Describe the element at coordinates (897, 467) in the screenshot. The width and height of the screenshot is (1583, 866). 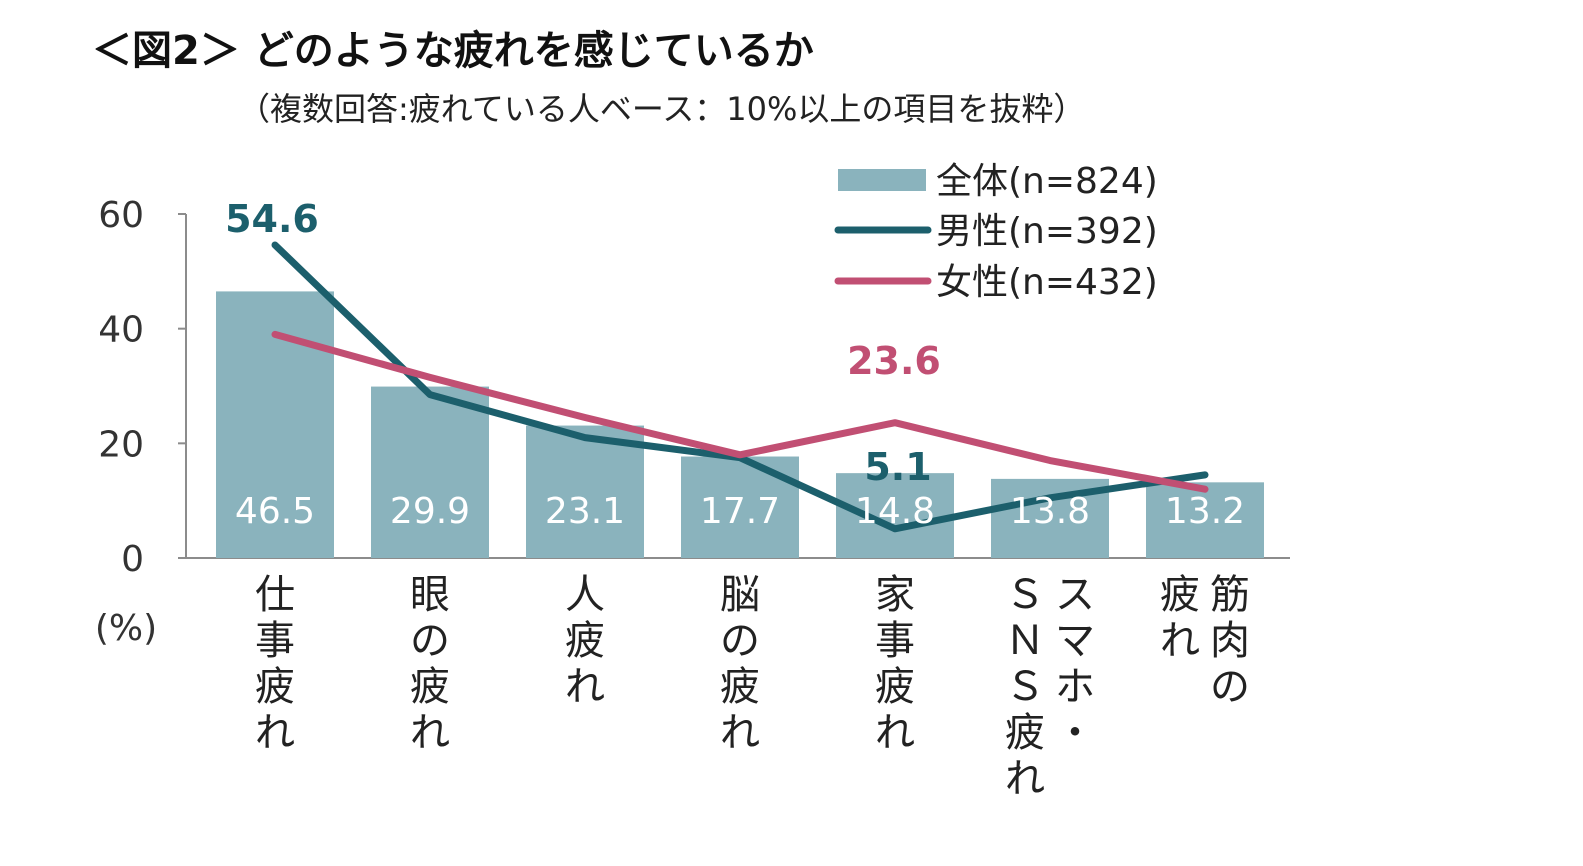
I see `annotation-label: 5.1` at that location.